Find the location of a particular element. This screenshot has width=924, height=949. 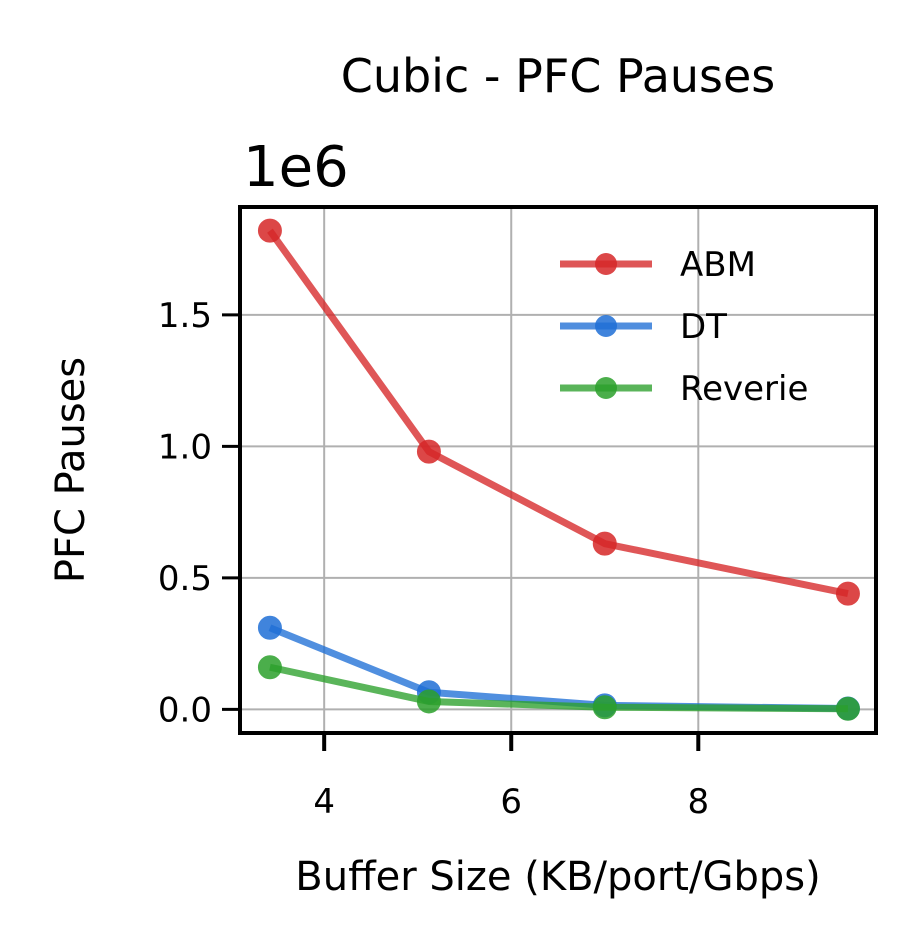

x-tick-label: 4 is located at coordinates (324, 802).